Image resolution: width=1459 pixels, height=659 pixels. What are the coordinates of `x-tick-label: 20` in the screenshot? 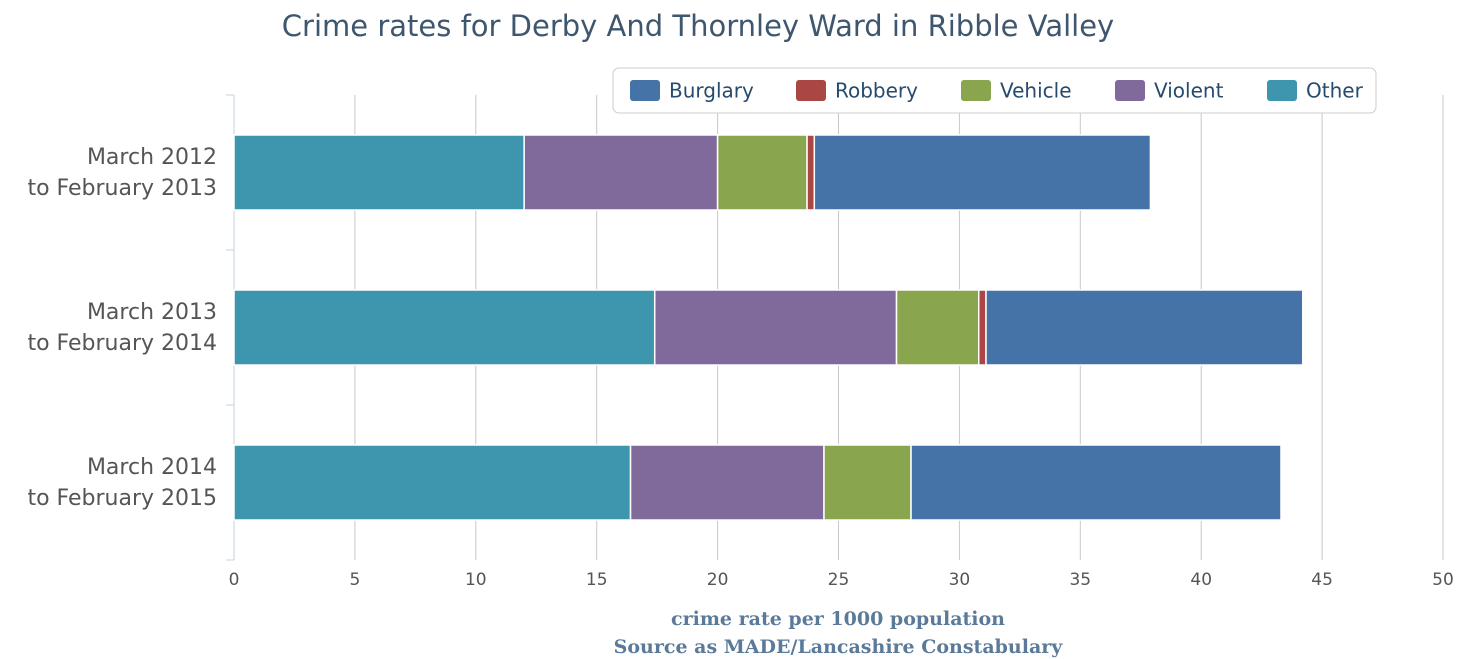 It's located at (718, 580).